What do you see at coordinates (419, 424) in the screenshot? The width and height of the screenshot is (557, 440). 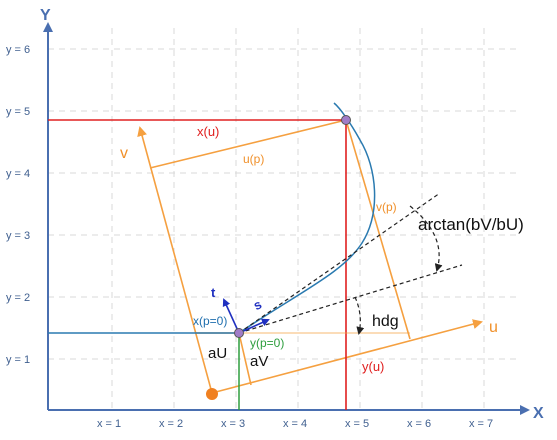 I see `x-tick-label: x = 6` at bounding box center [419, 424].